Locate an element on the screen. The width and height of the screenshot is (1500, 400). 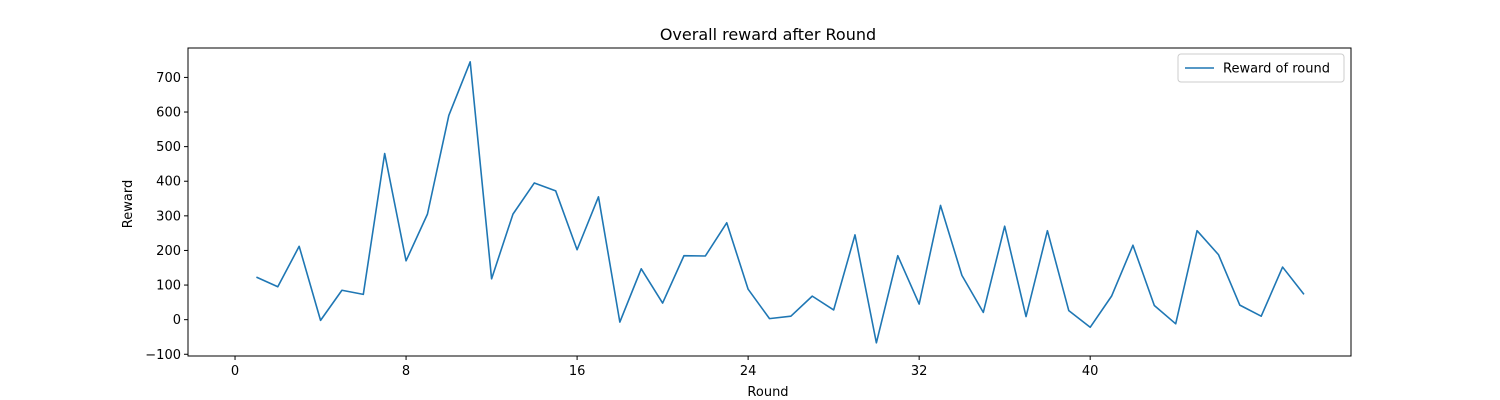
x-tick-label: 32 is located at coordinates (919, 371).